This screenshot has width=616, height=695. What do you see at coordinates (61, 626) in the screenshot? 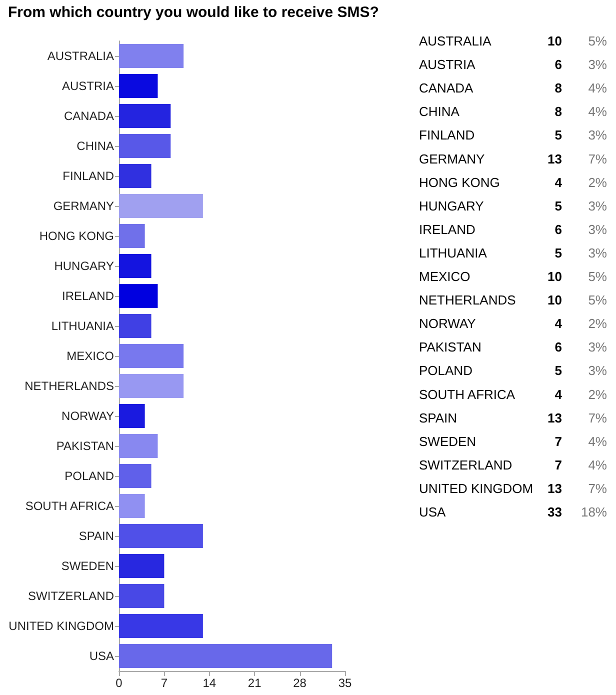
I see `y-tick-label: UNITED KINGDOM` at bounding box center [61, 626].